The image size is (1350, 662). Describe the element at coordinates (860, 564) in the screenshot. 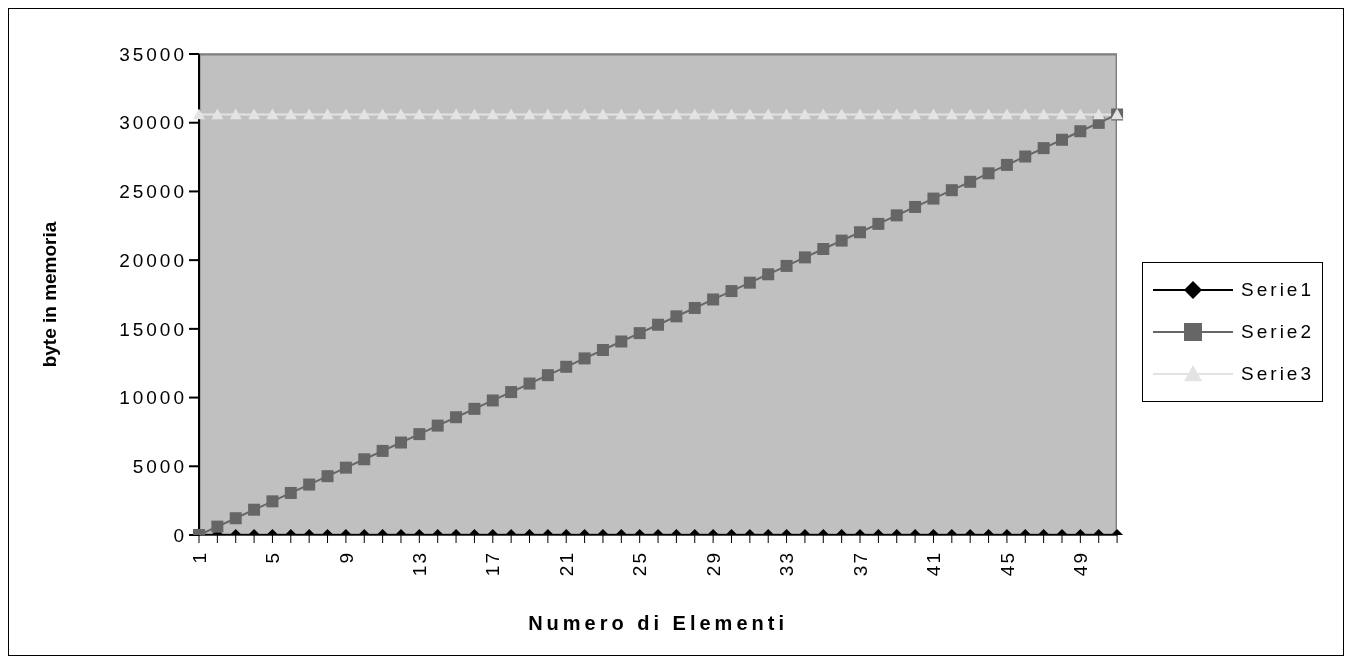

I see `x-tick-label: 37` at that location.